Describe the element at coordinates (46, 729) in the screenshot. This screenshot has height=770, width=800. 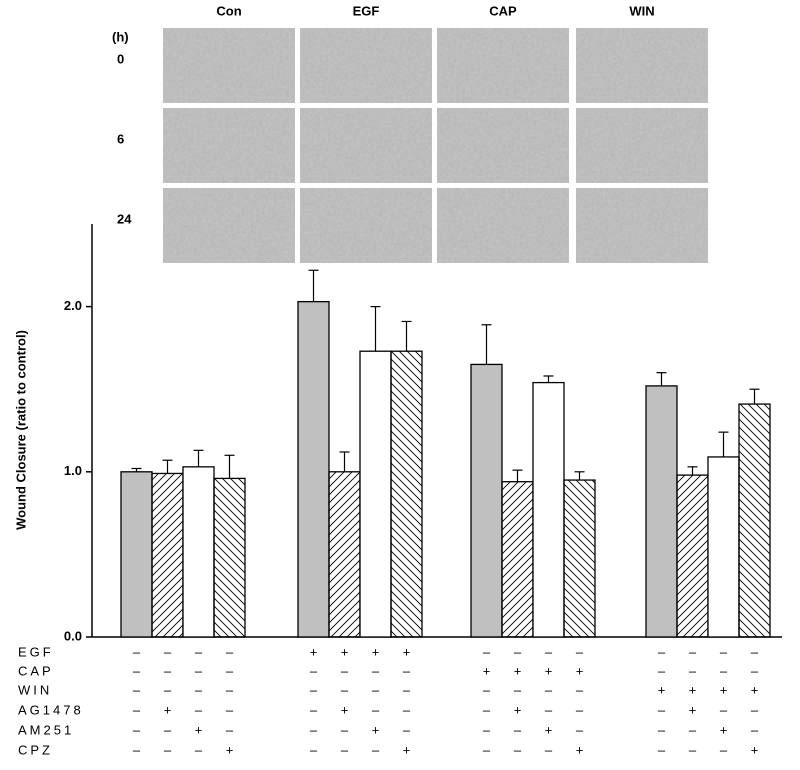
I see `treatment-label: AM251` at that location.